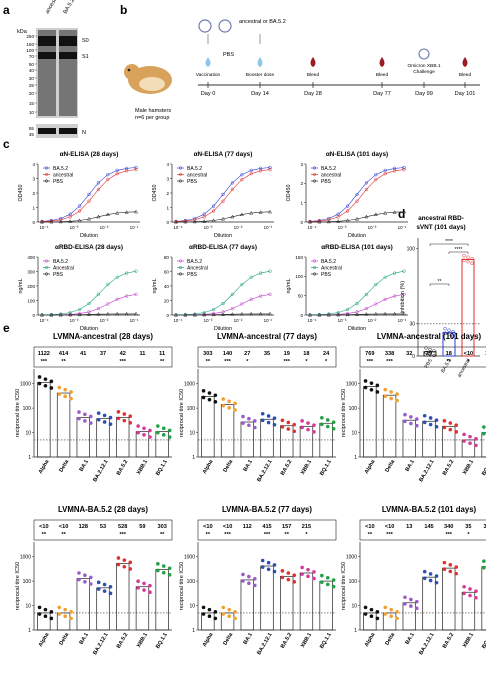  What do you see at coordinates (306, 640) in the screenshot?
I see `category-label: XBB.1` at bounding box center [306, 640].